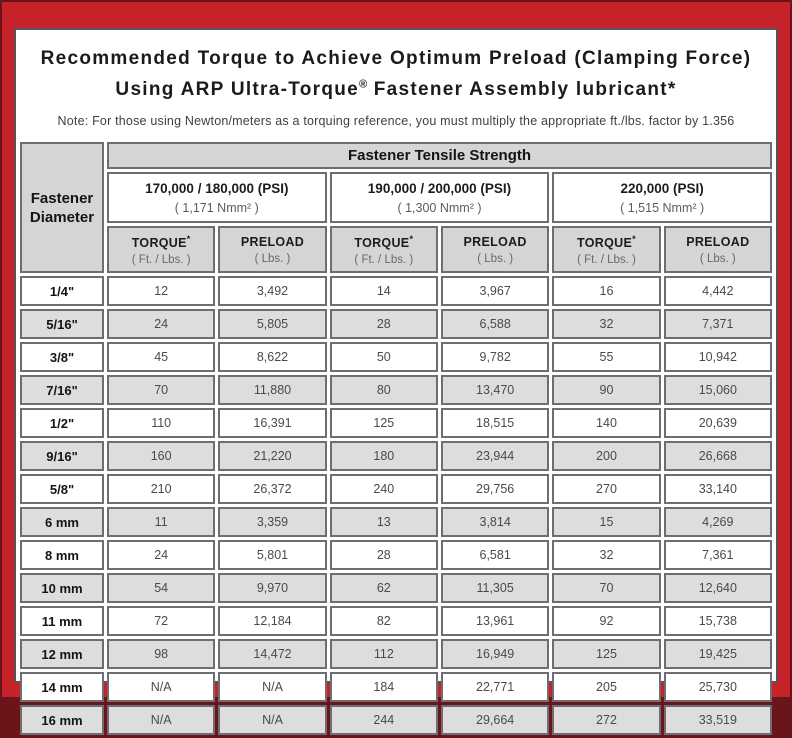 Image resolution: width=792 pixels, height=738 pixels. I want to click on preload-value-cell: 15,060, so click(717, 390).